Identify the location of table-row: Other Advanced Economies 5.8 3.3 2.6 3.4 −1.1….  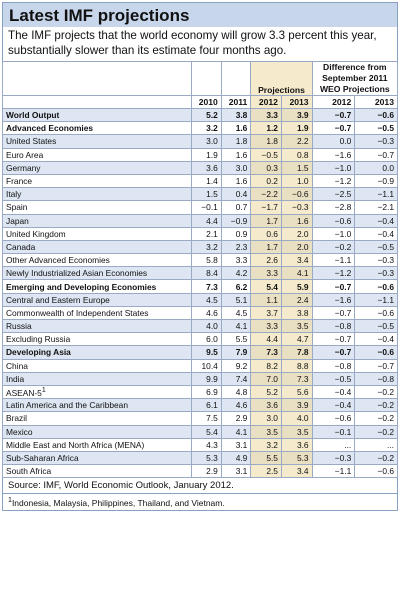
(199, 260).